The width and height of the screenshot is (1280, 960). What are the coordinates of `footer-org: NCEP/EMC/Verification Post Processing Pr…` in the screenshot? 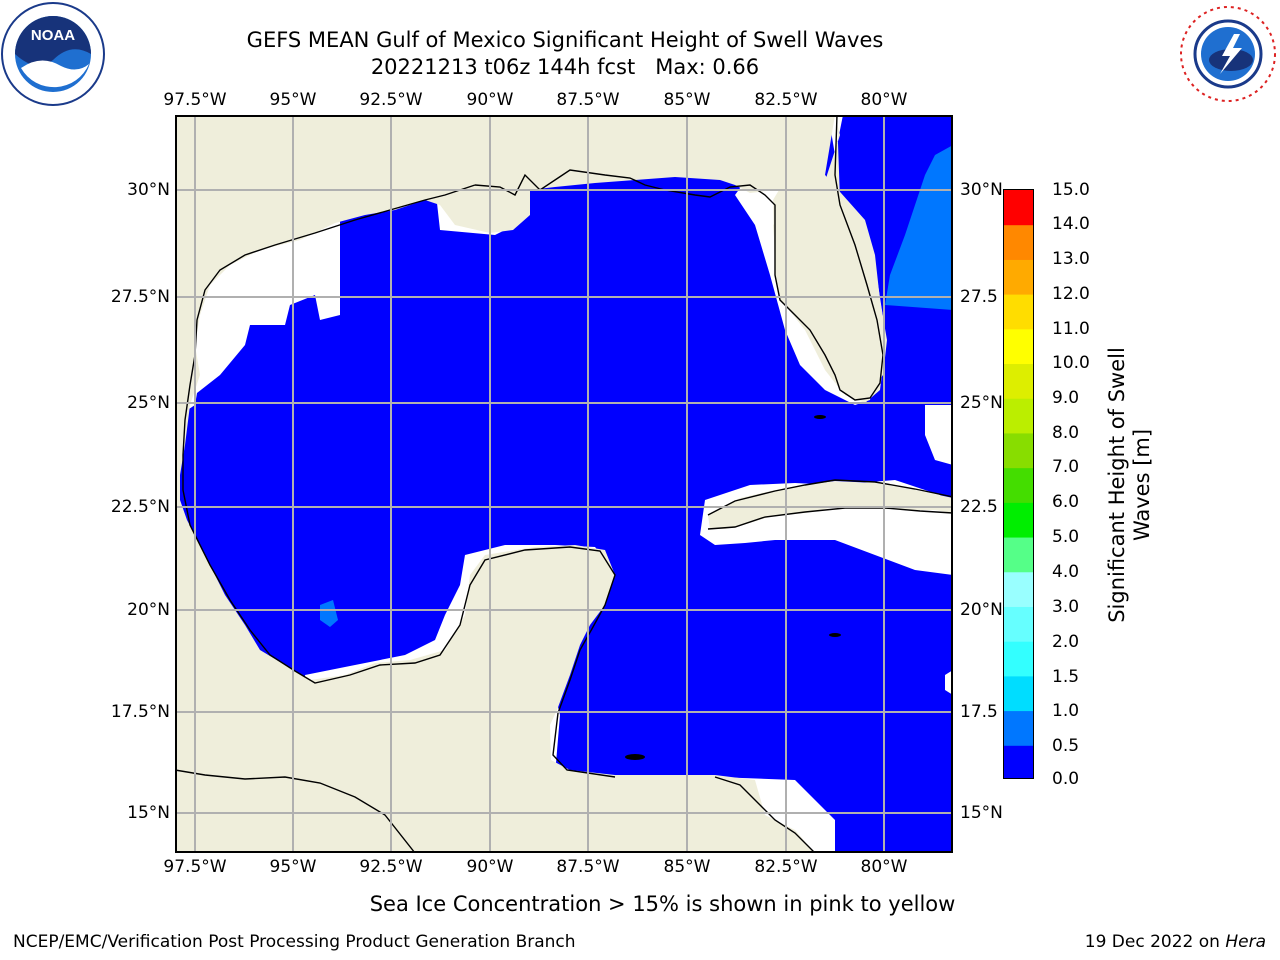 It's located at (294, 942).